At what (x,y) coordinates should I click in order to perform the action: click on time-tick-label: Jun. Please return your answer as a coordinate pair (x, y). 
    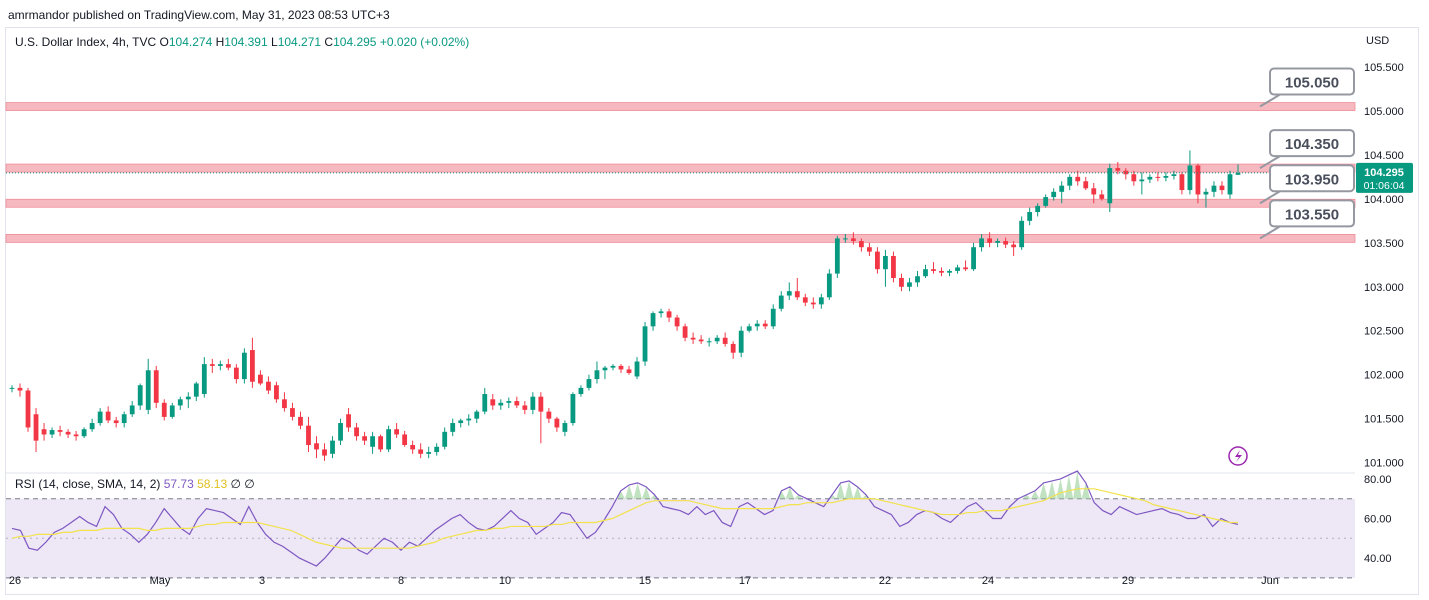
    Looking at the image, I should click on (1270, 581).